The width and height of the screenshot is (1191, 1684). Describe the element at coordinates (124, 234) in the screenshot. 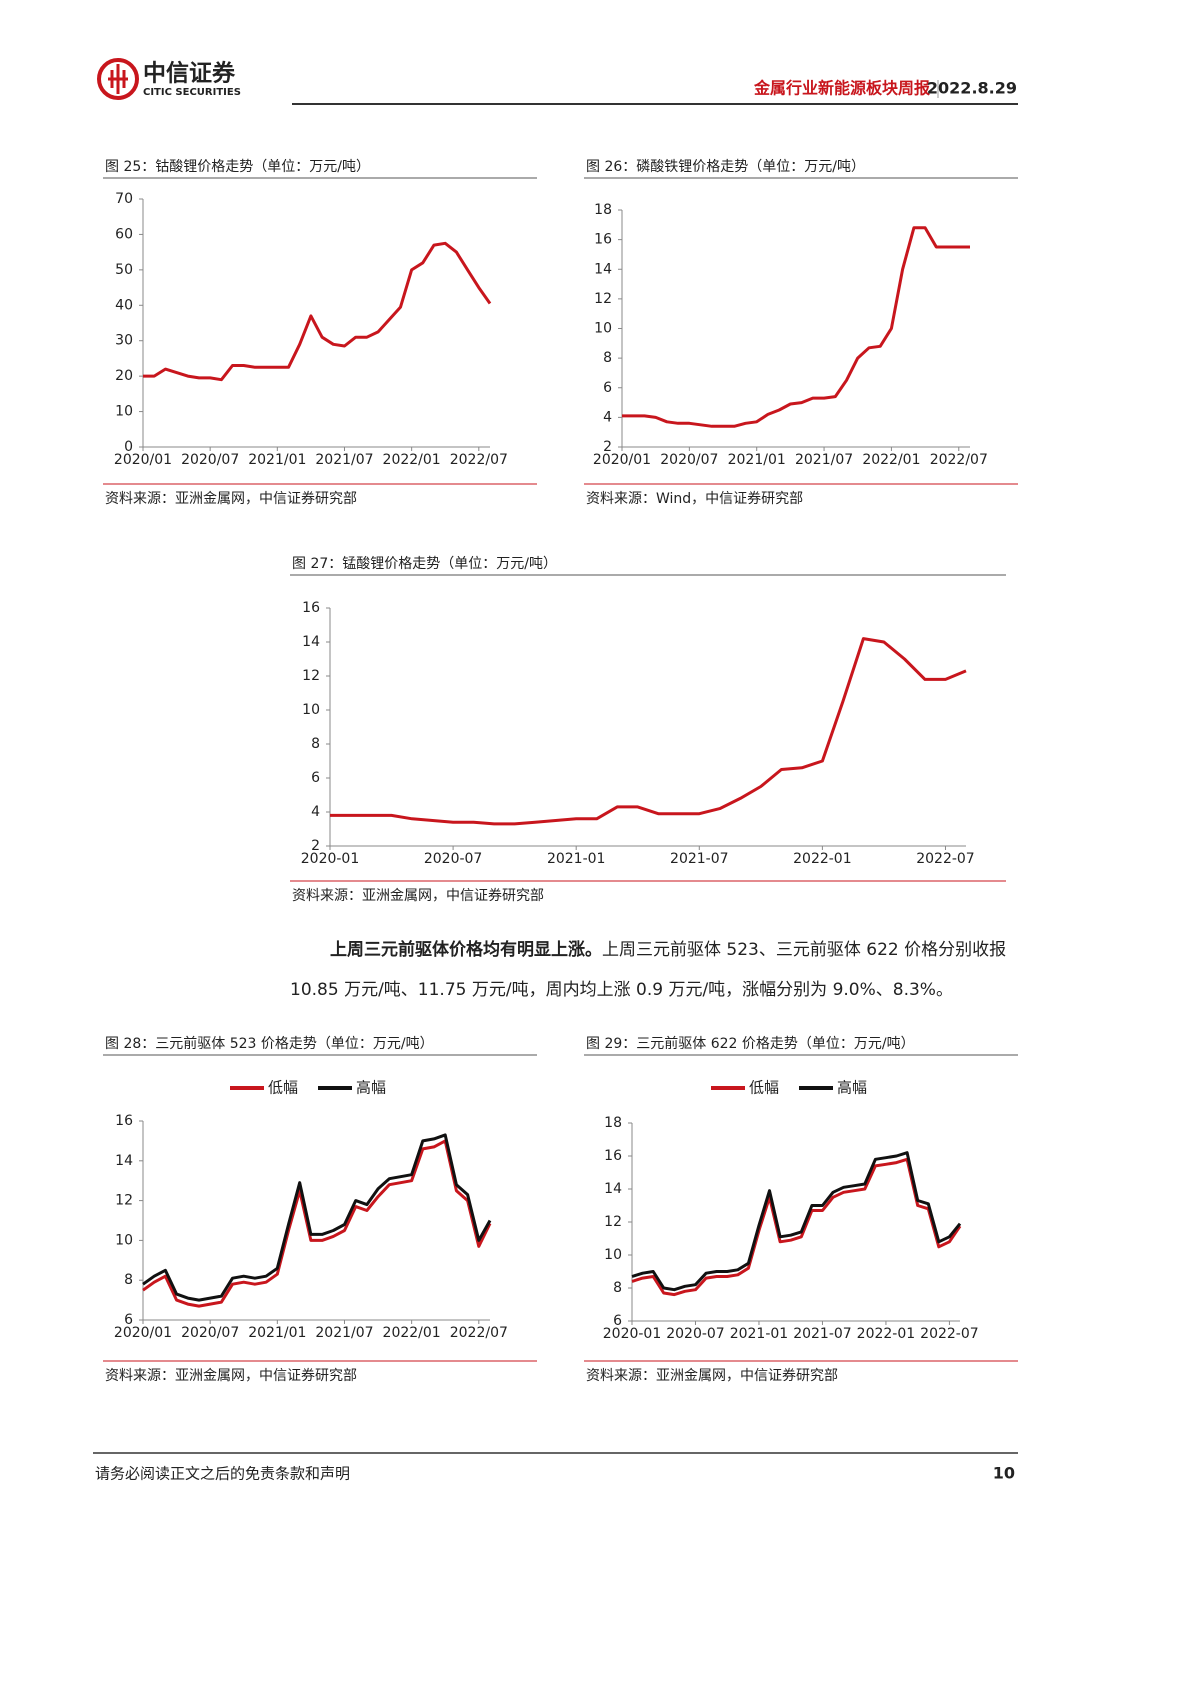

I see `y-tick-label: 60` at that location.